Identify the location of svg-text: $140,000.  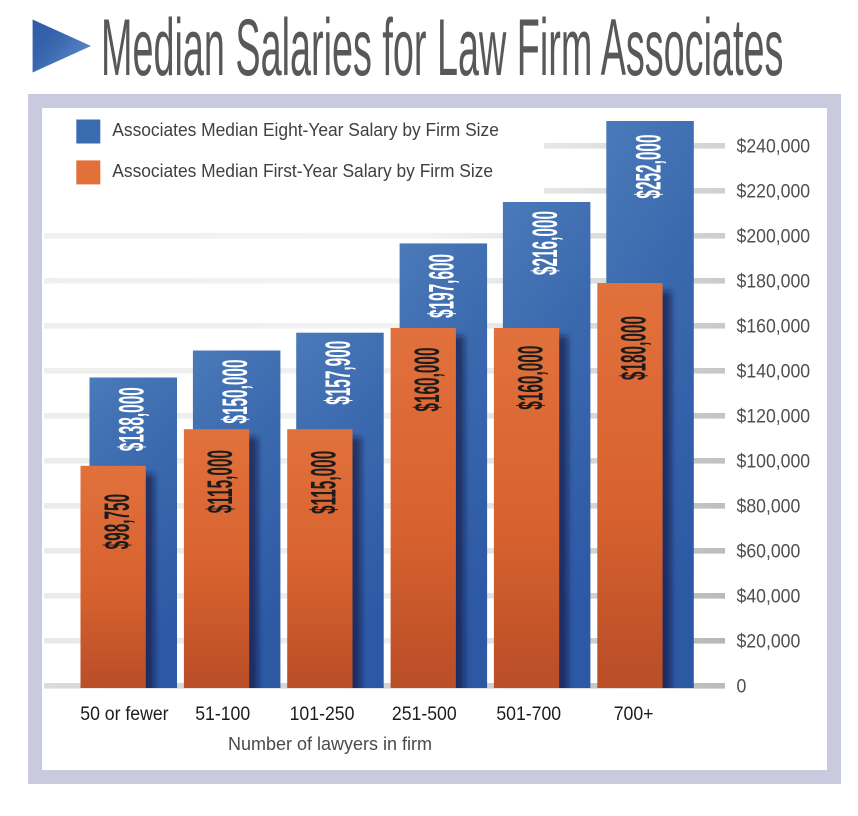
(774, 371).